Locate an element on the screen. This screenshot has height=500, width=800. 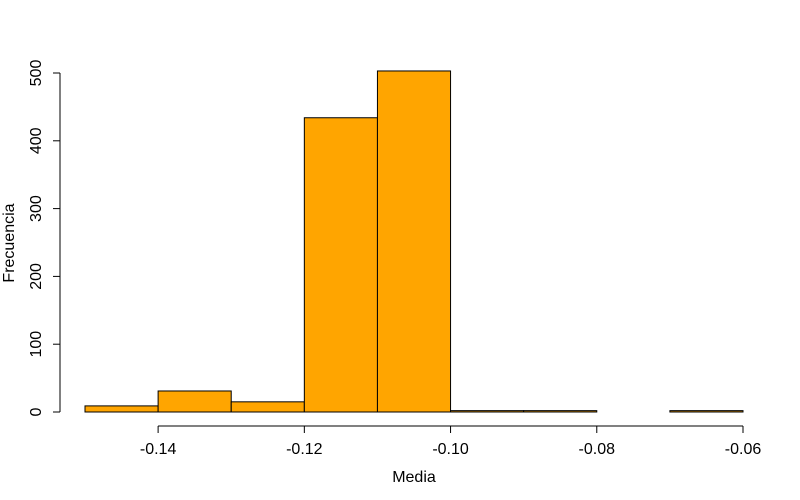
x-tick-label-3: -0.08 is located at coordinates (597, 449).